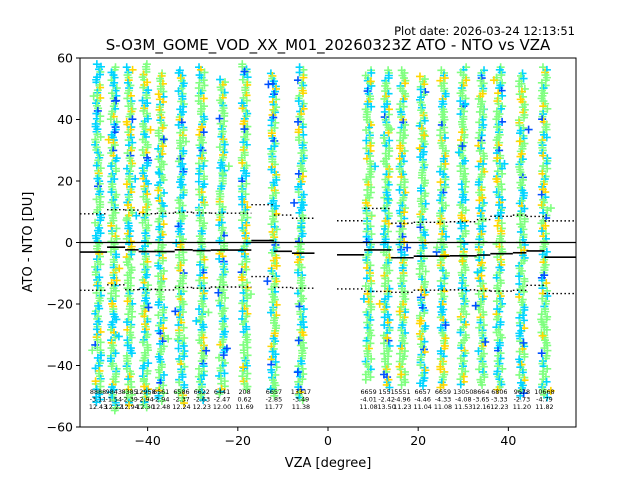 The image size is (640, 480). Describe the element at coordinates (499, 400) in the screenshot. I see `stat-mean: -3.33` at that location.